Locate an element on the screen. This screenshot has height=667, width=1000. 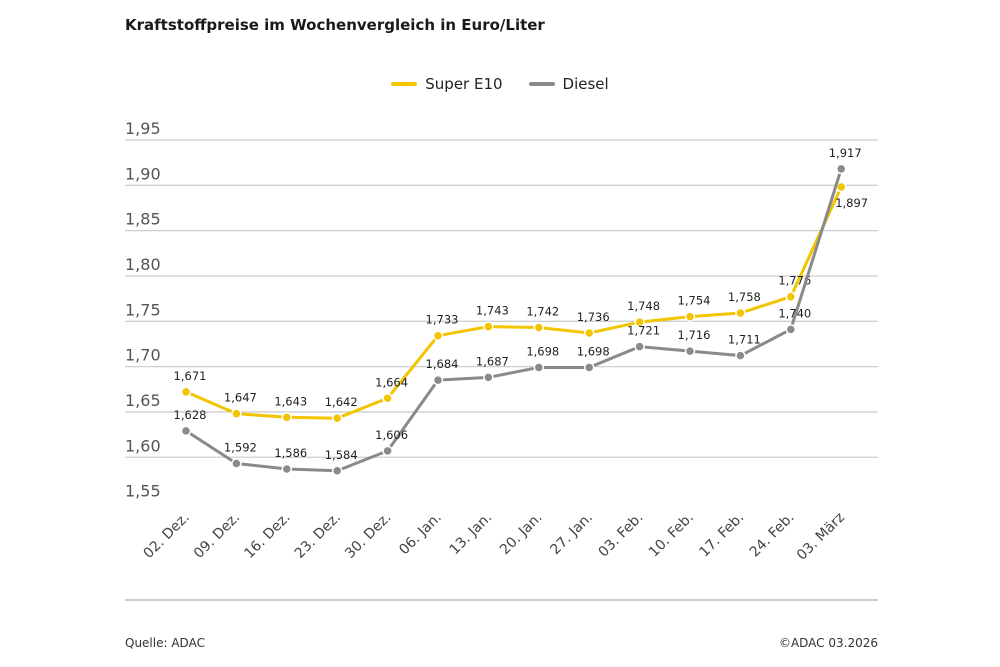
y-tick-label: 1,75 is located at coordinates (143, 309).